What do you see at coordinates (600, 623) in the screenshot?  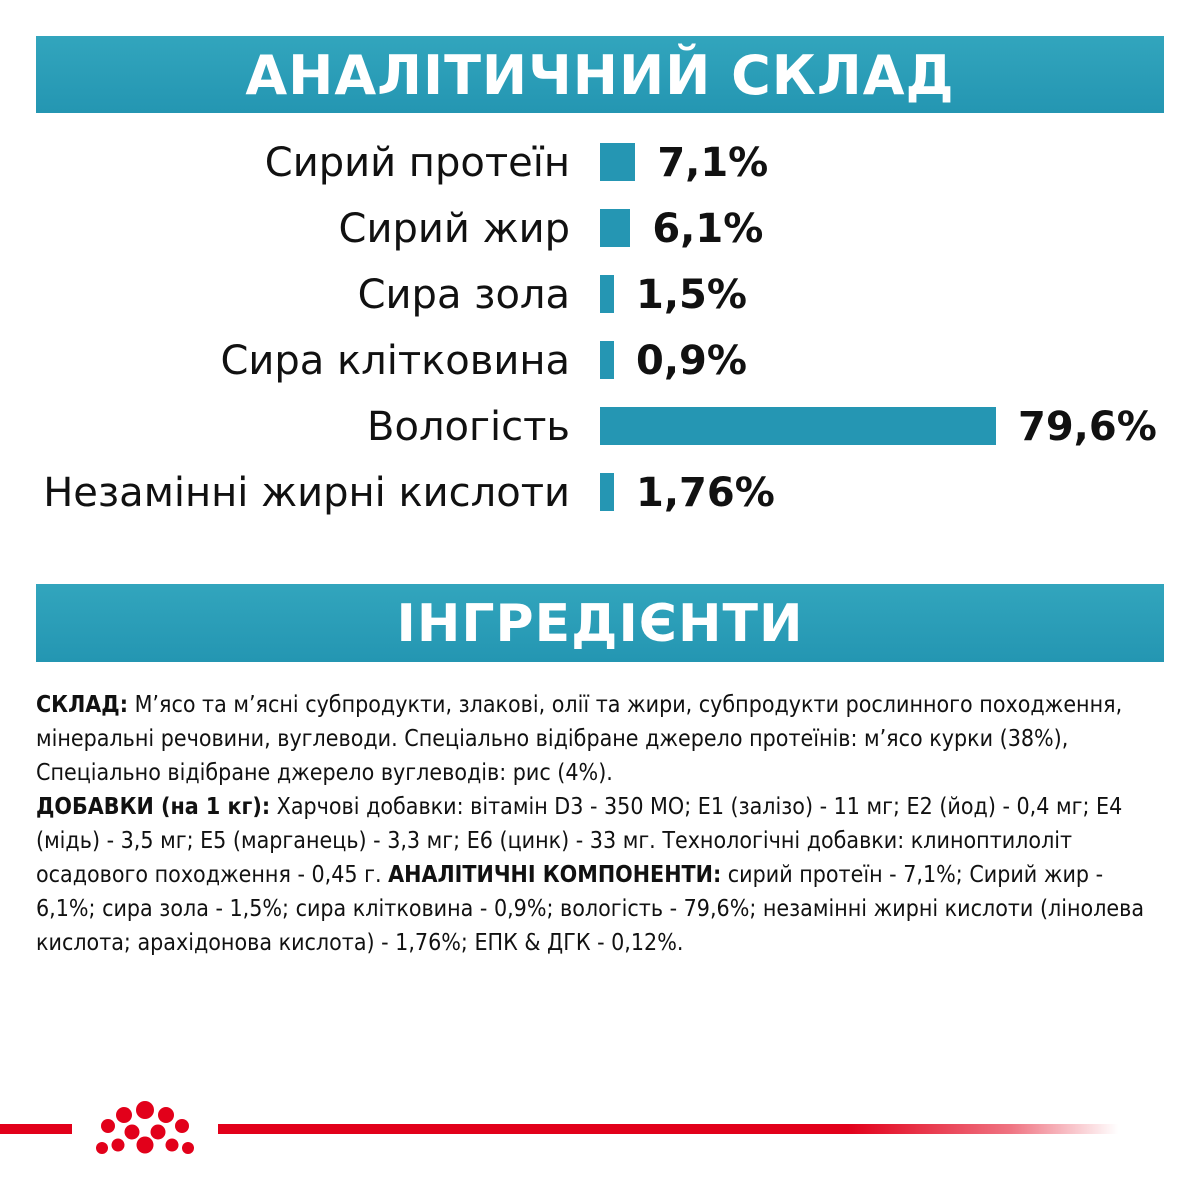 I see `ingredients-banner: ІНГРЕДІЄНТИ` at bounding box center [600, 623].